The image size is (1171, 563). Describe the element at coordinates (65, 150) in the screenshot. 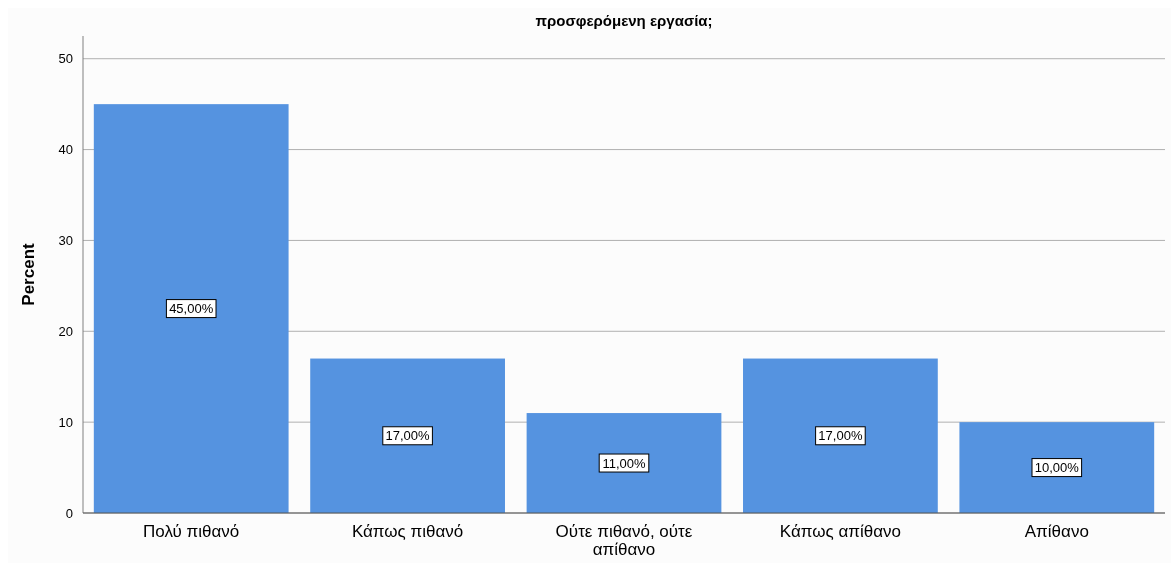

I see `y-tick-label: 40` at that location.